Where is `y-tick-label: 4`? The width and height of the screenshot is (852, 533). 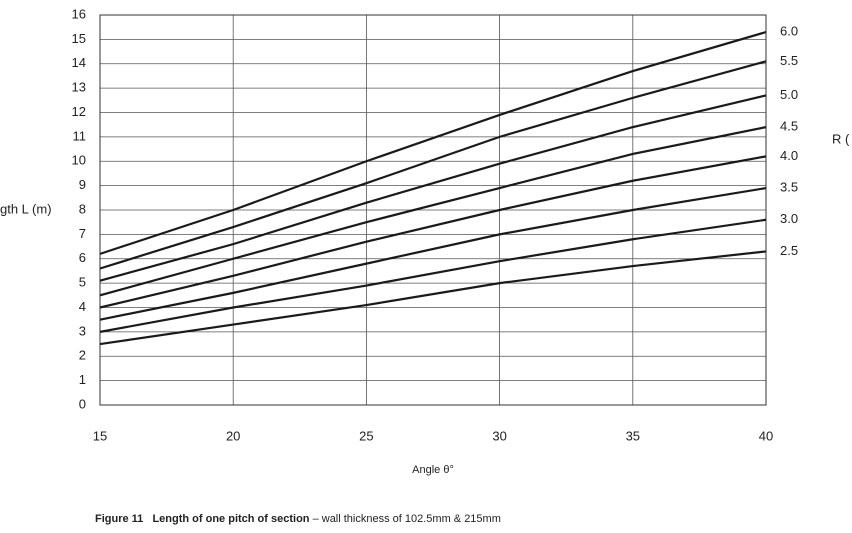
y-tick-label: 4 is located at coordinates (82, 306).